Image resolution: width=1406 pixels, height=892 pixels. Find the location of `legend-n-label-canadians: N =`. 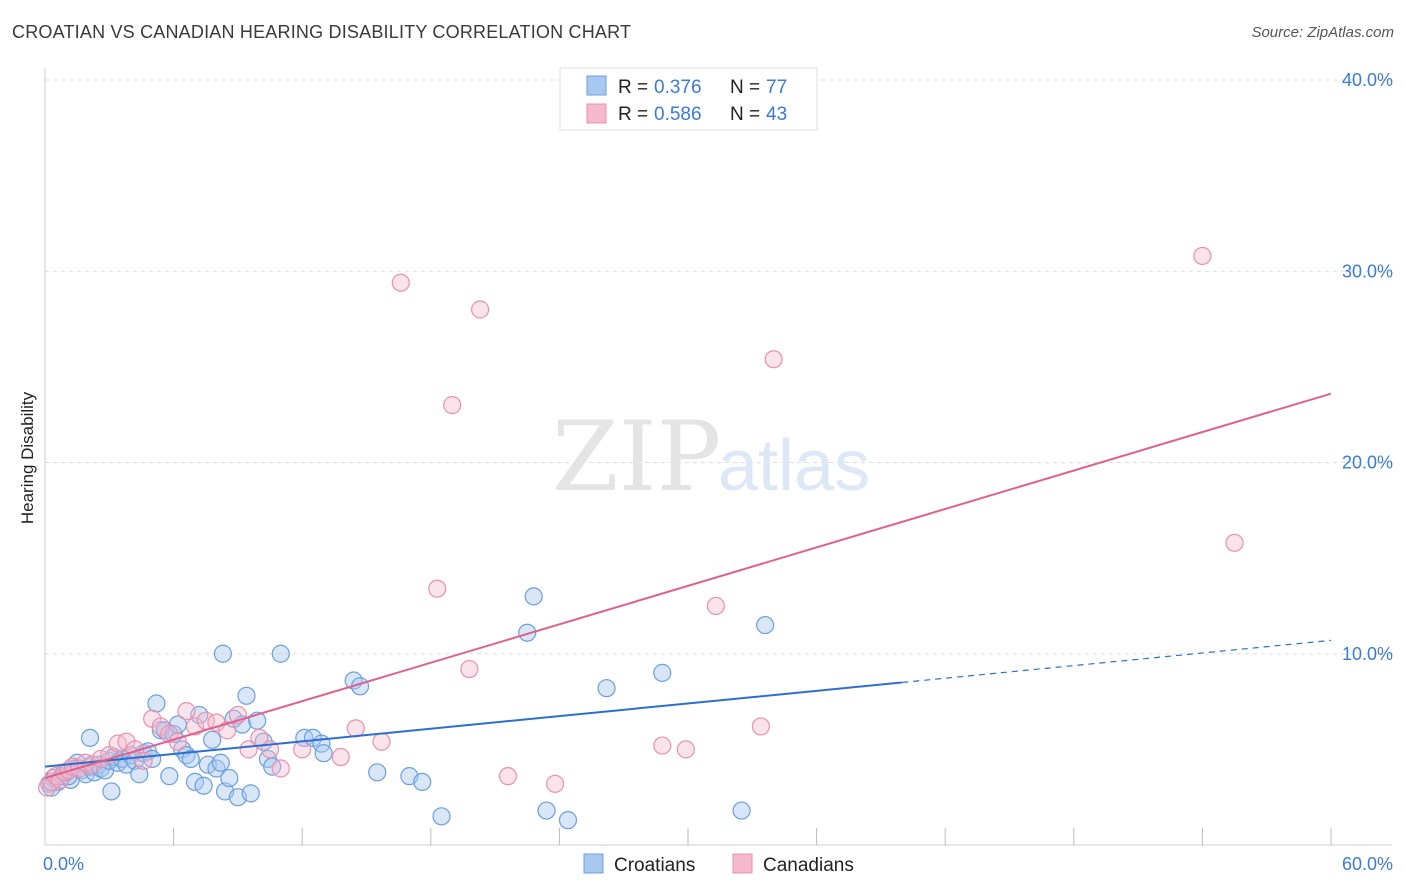

legend-n-label-canadians: N = is located at coordinates (745, 114).